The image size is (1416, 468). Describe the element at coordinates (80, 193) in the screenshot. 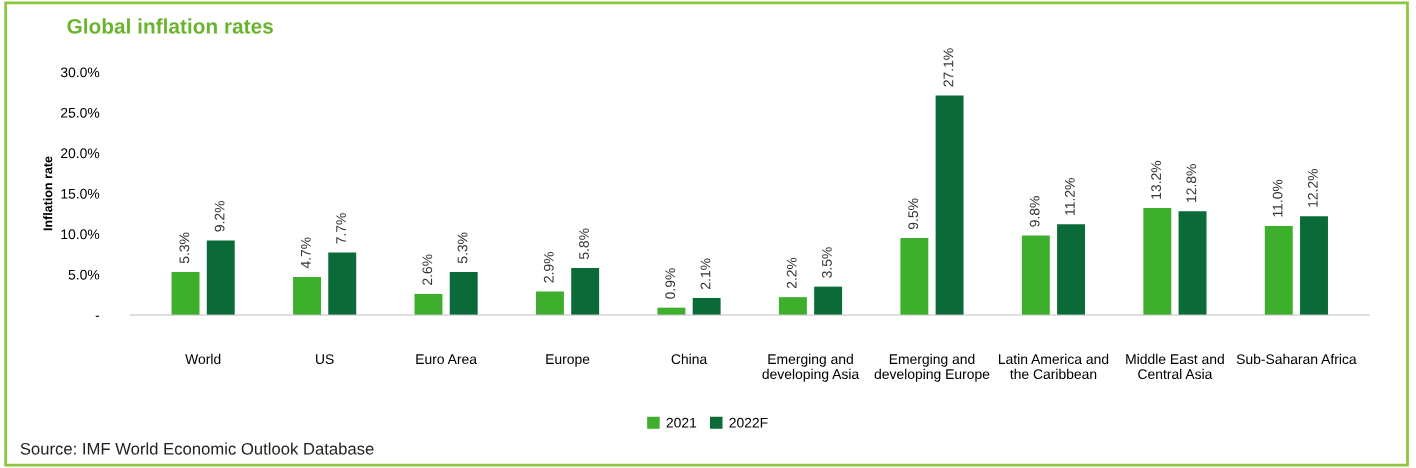

I see `y-tick-label: 15.0%` at that location.